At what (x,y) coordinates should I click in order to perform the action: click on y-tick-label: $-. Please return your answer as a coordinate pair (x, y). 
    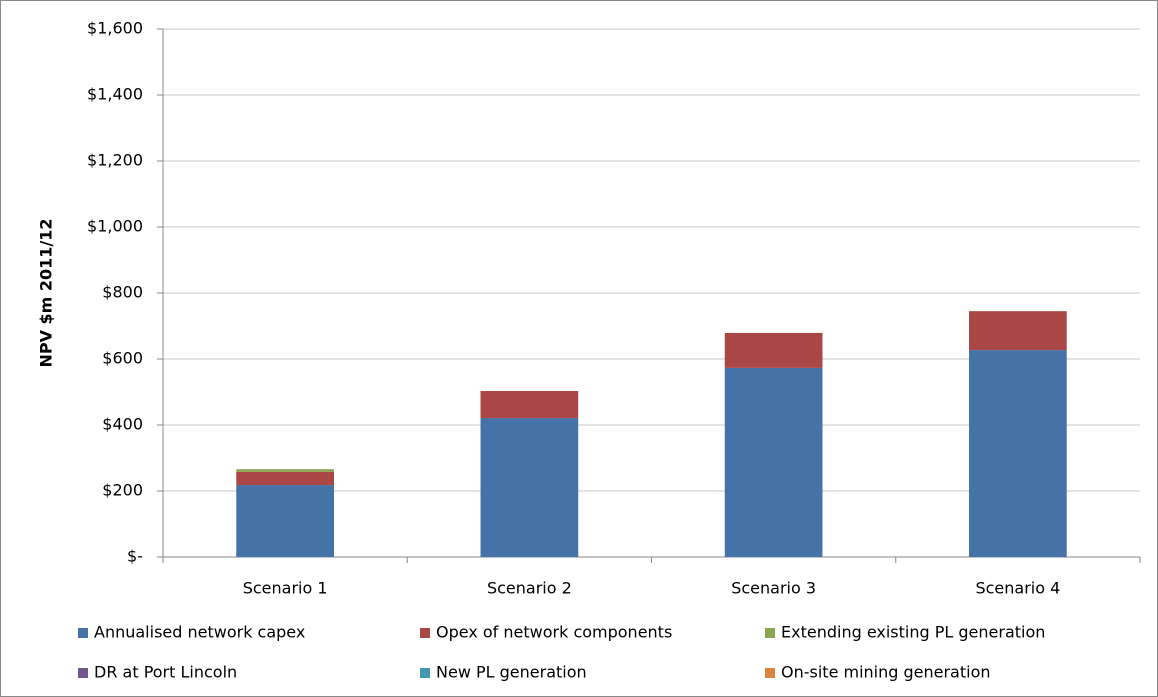
    Looking at the image, I should click on (135, 556).